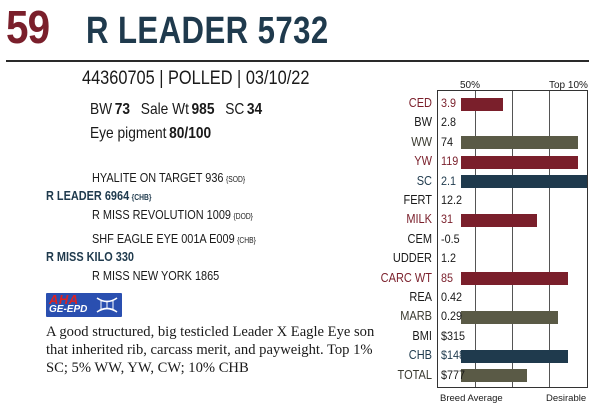 This screenshot has width=595, height=415. Describe the element at coordinates (297, 61) in the screenshot. I see `header-divider` at that location.